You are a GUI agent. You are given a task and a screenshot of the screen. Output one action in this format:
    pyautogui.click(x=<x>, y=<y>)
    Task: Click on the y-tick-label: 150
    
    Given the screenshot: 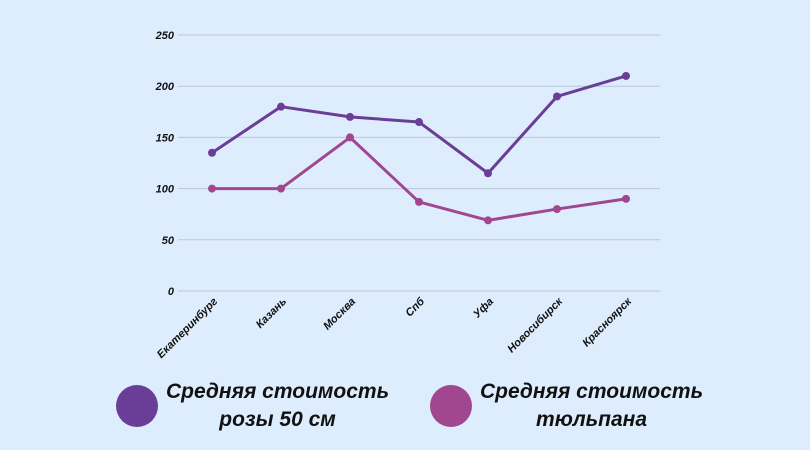 What is the action you would take?
    pyautogui.click(x=165, y=138)
    